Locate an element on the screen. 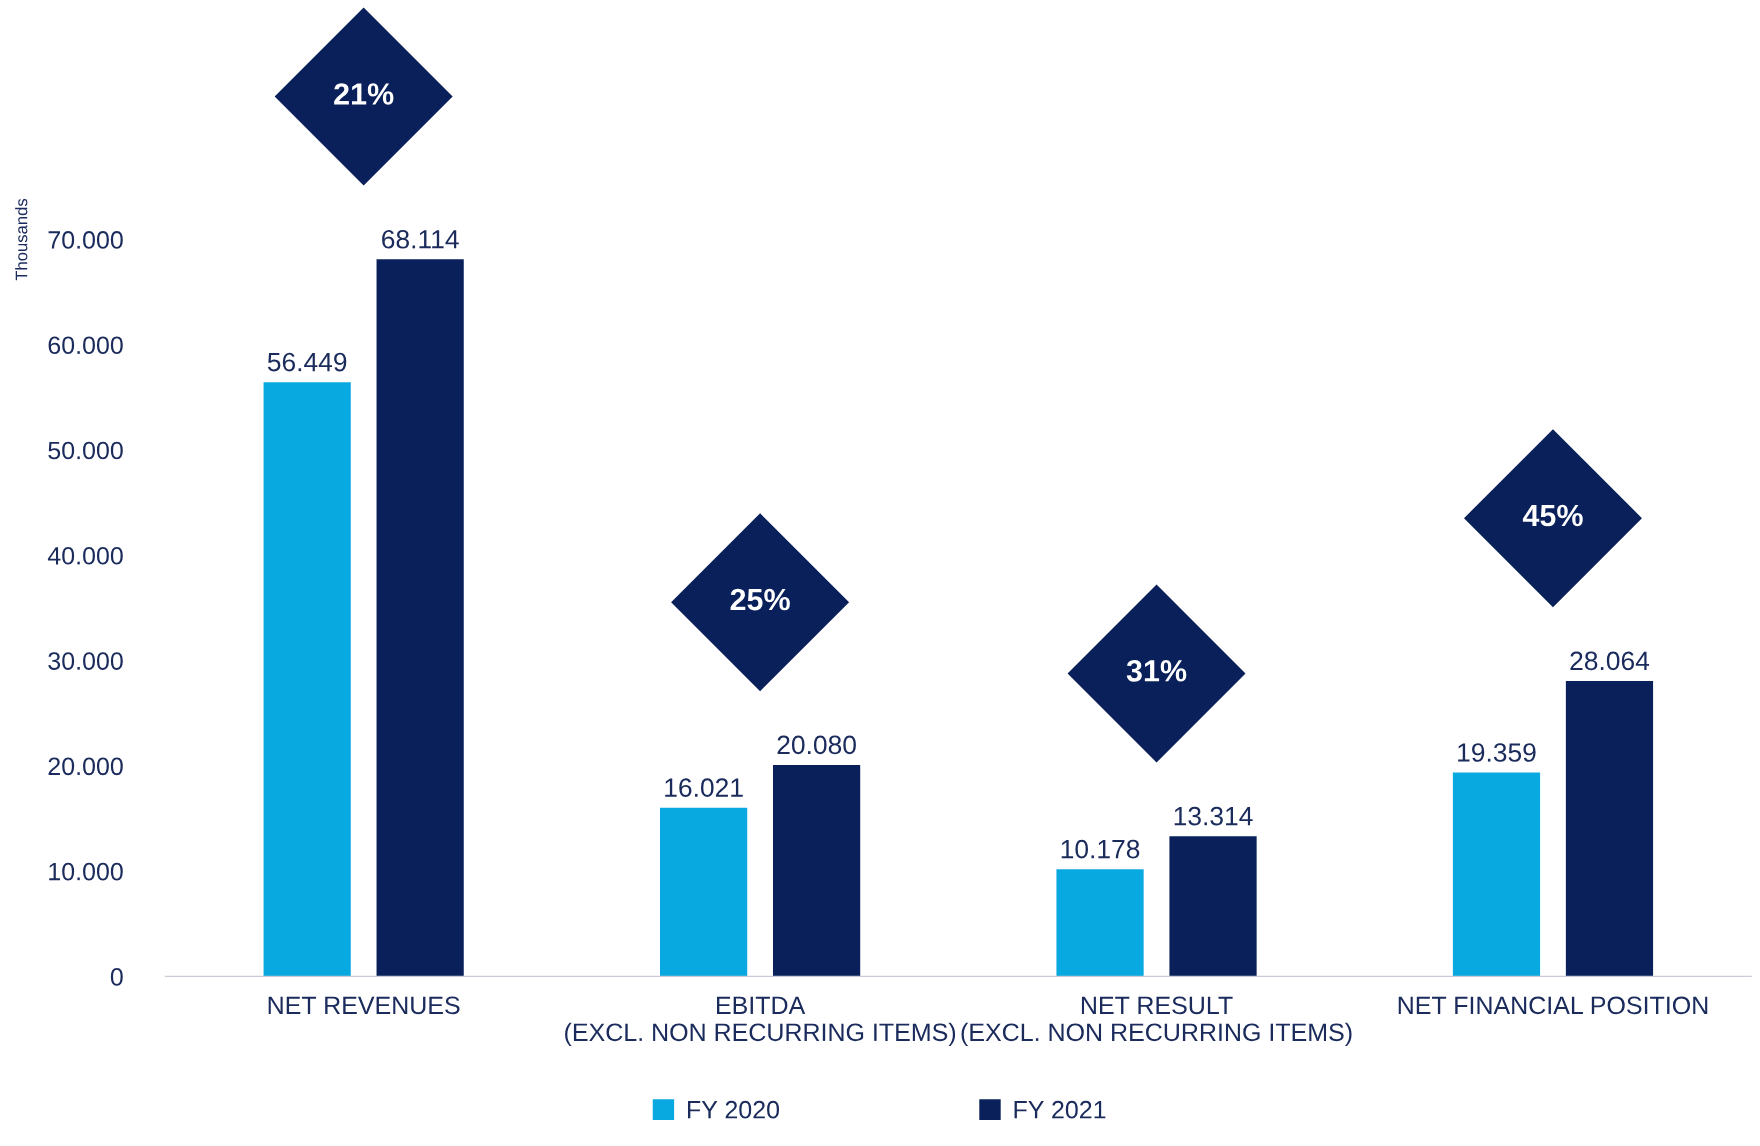  x-tick-label: NET REVENUES is located at coordinates (364, 1005).